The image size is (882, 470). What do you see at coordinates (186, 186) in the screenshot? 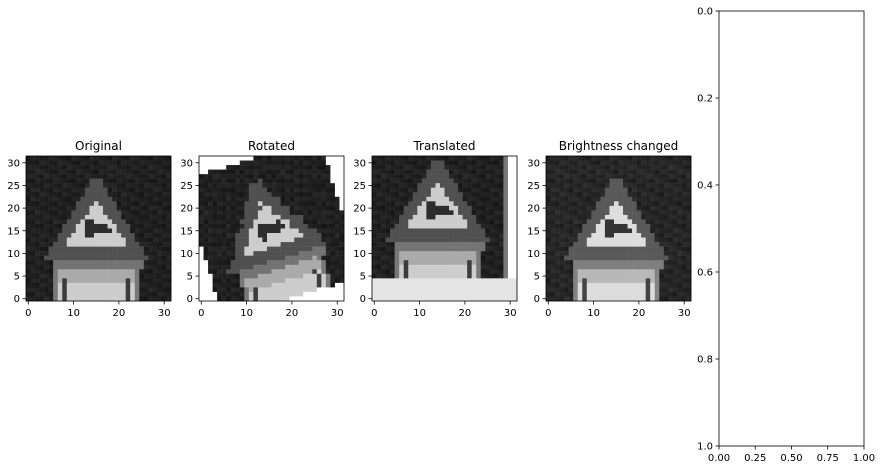
I see `y-tick-label: 25` at bounding box center [186, 186].